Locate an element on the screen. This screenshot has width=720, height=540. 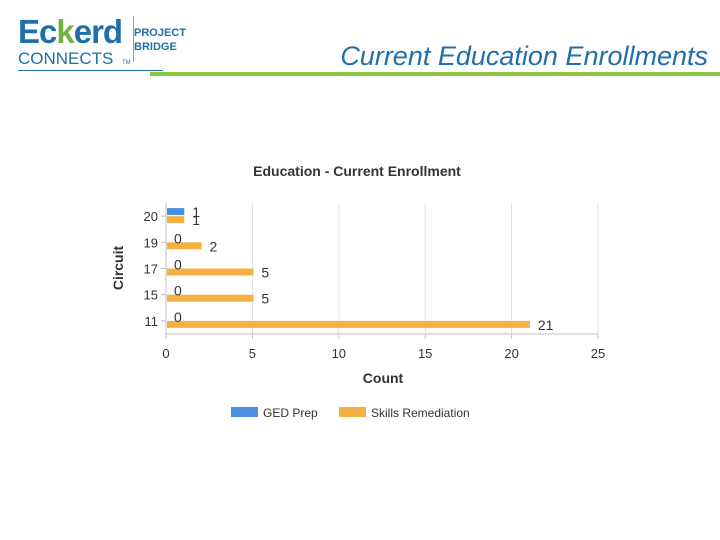
x-tick-label: 20 is located at coordinates (511, 353).